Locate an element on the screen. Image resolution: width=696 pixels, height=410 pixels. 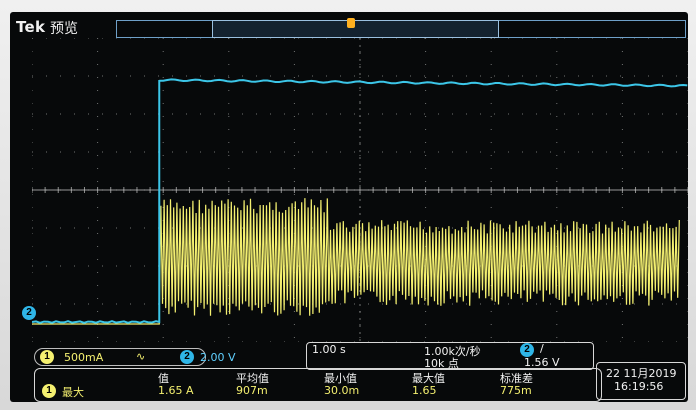
meas-col-header: 最小值 is located at coordinates (340, 378).